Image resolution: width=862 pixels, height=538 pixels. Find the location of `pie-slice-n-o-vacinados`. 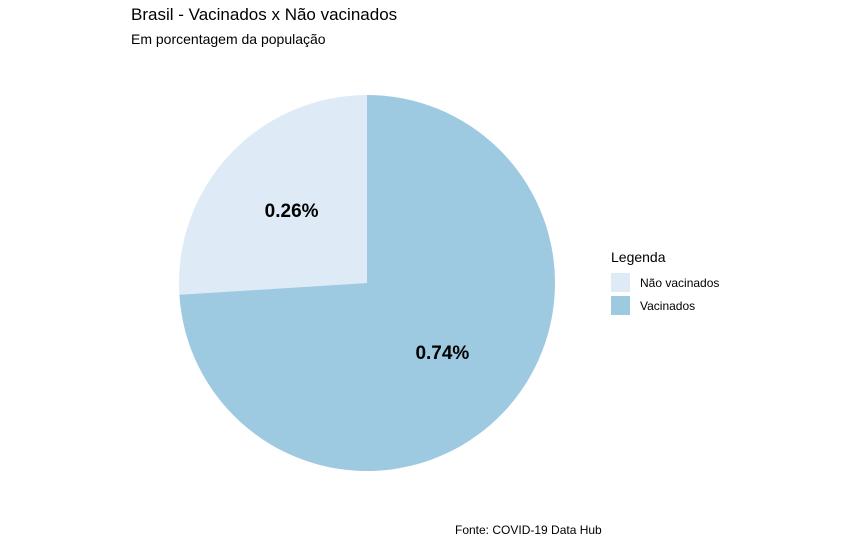

pie-slice-n-o-vacinados is located at coordinates (273, 195).